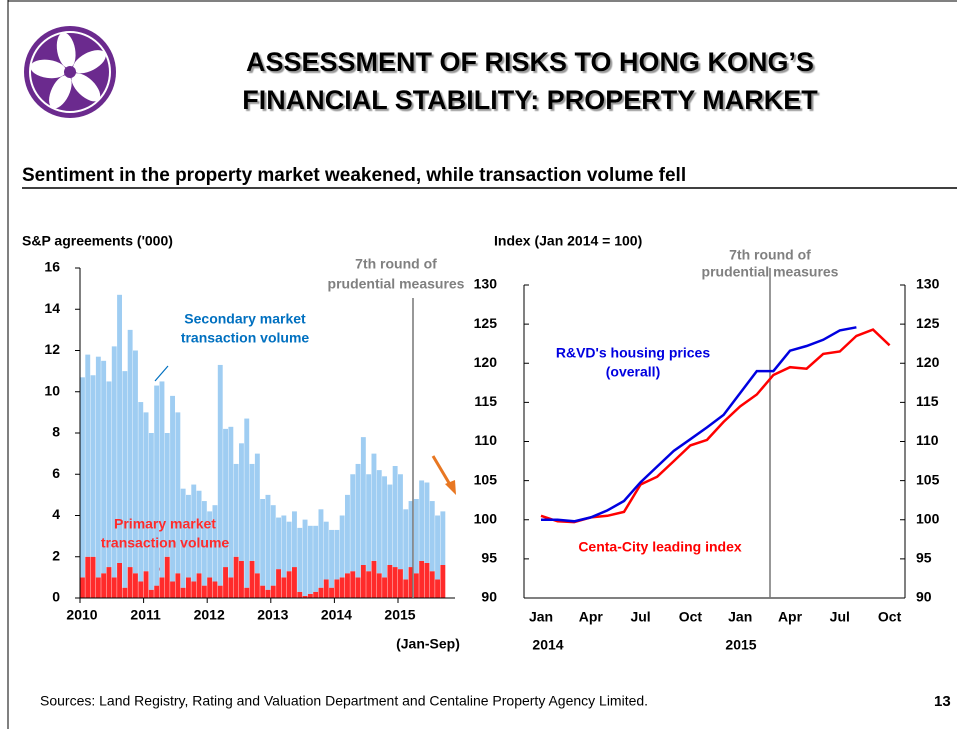 The width and height of the screenshot is (957, 729). What do you see at coordinates (161, 373) in the screenshot?
I see `pointer` at bounding box center [161, 373].